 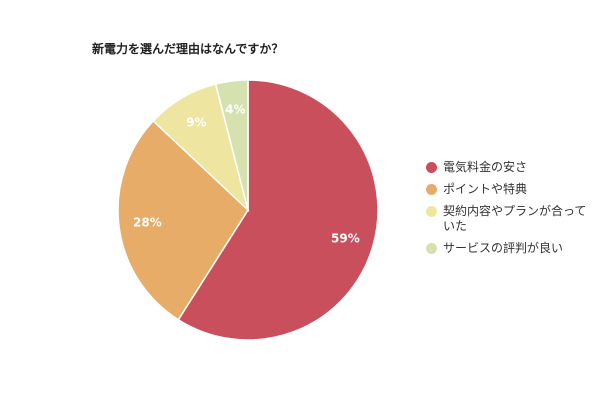 I want to click on legend-item-2: ポイントや特典, so click(x=511, y=189).